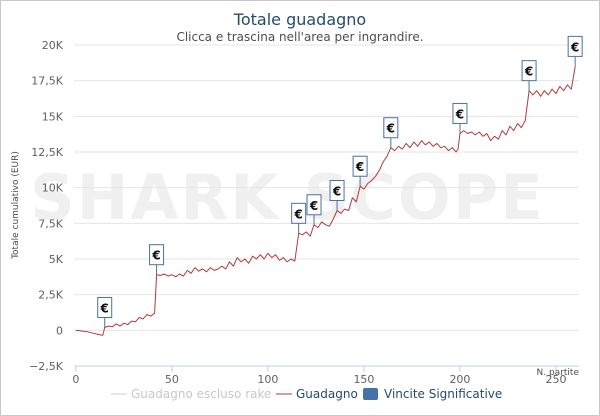  I want to click on x-tick-label: 0, so click(75, 379).